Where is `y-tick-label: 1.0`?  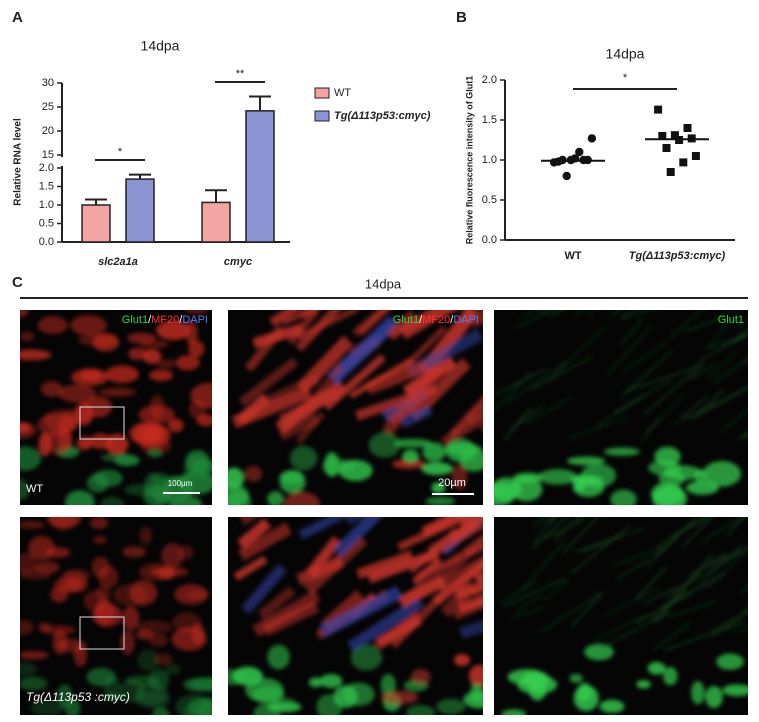
y-tick-label: 1.0 is located at coordinates (46, 205).